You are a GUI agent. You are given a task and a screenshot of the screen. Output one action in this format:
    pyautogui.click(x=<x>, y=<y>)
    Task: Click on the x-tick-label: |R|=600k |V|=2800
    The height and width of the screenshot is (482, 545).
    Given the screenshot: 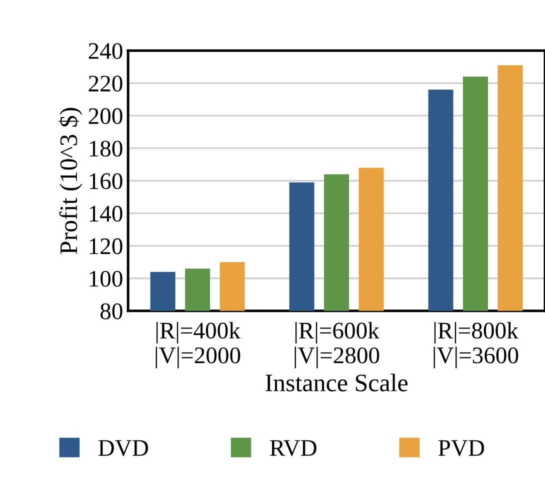 What is the action you would take?
    pyautogui.click(x=337, y=345)
    